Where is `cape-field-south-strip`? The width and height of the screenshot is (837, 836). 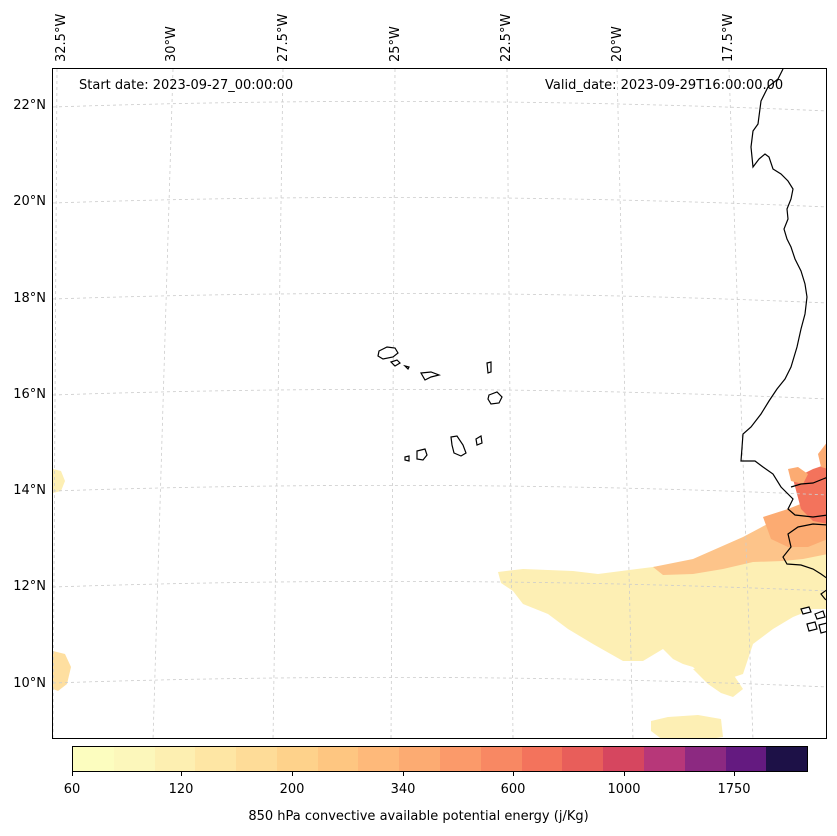 cape-field-south-strip is located at coordinates (687, 726).